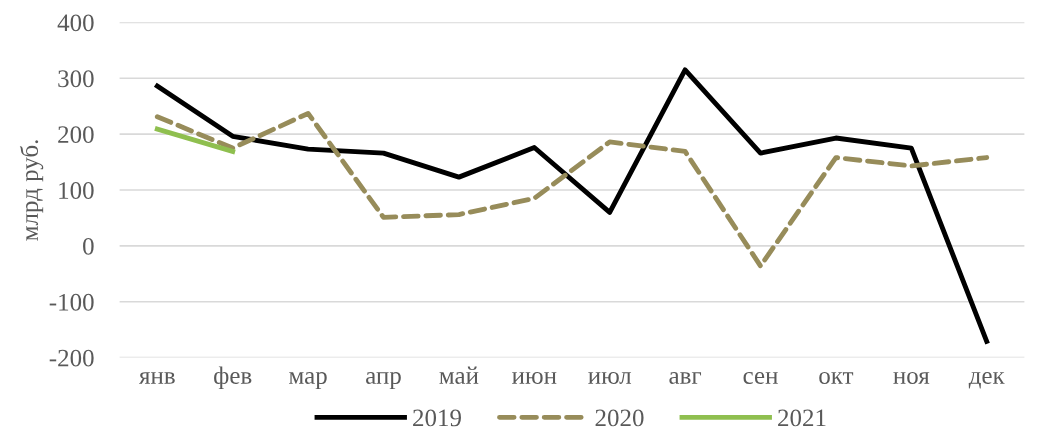  I want to click on y-tick-label: 0, so click(88, 246).